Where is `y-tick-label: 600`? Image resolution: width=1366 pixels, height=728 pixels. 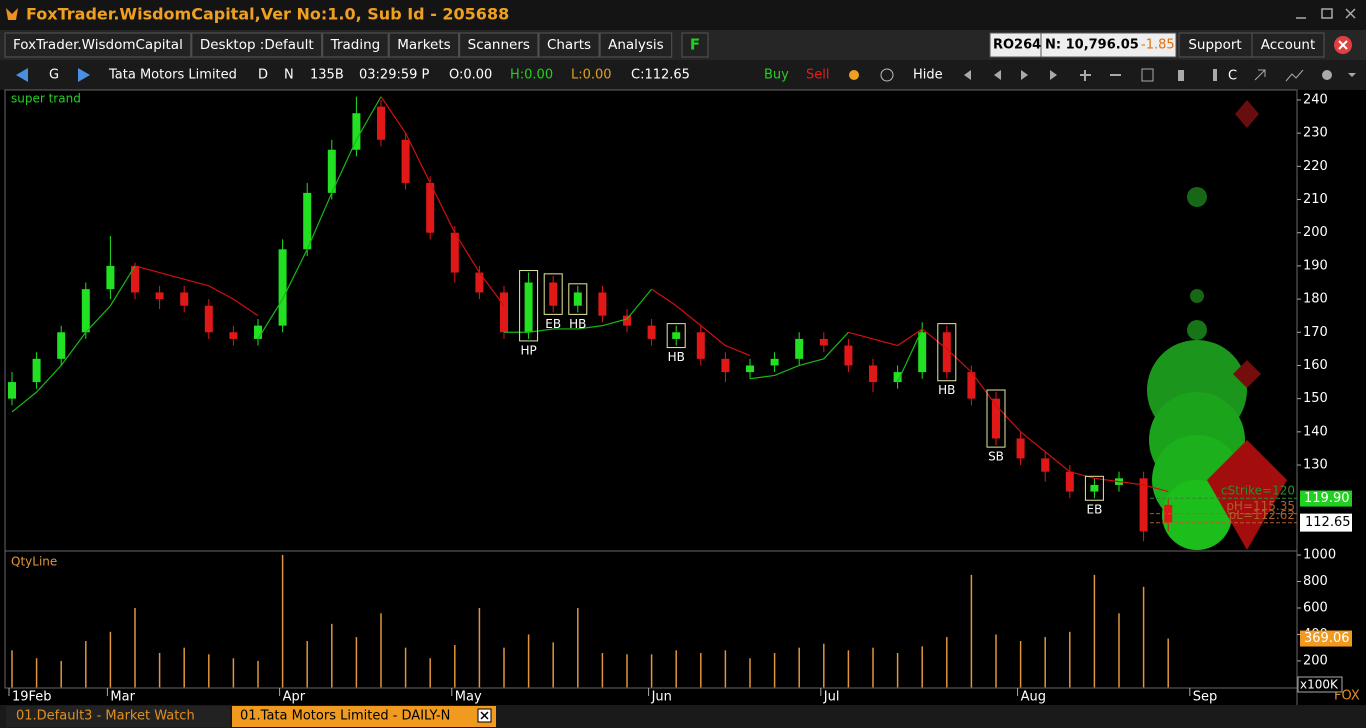 y-tick-label: 600 is located at coordinates (1315, 607).